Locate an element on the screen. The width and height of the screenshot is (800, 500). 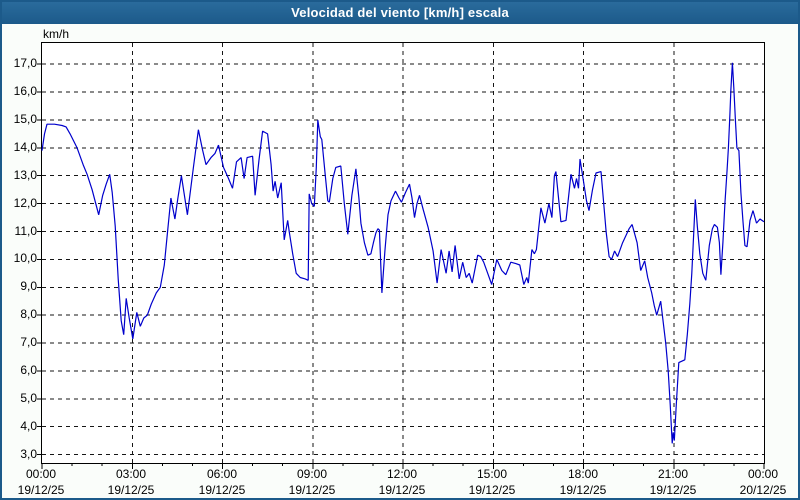
x-tick-label: 03:00 is located at coordinates (131, 474).